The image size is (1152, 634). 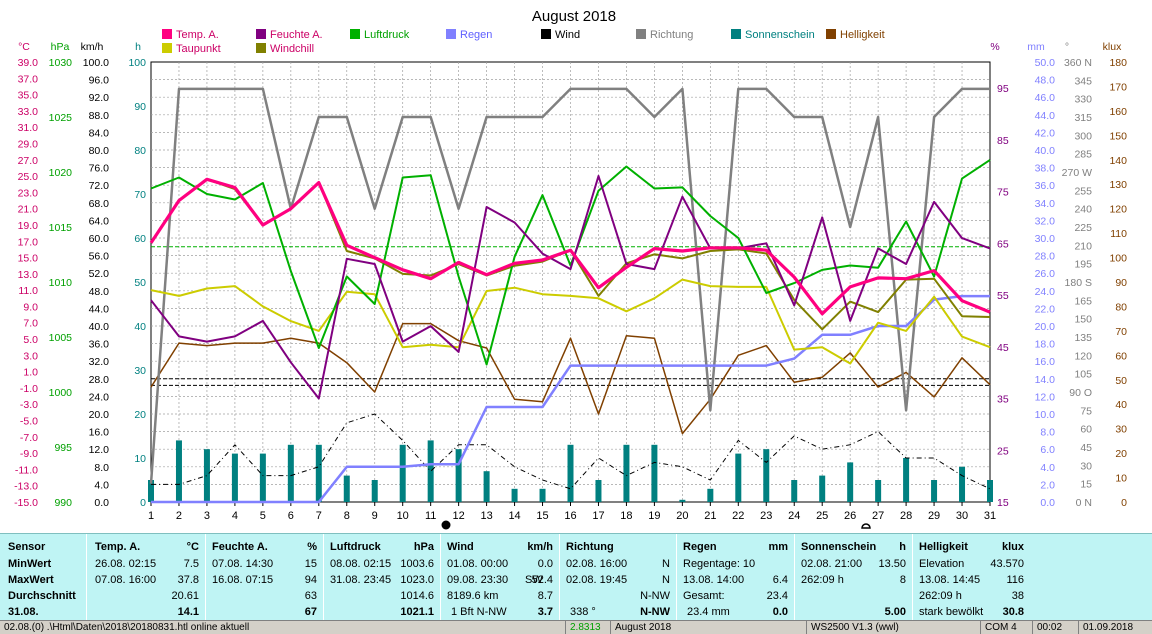 What do you see at coordinates (319, 516) in the screenshot?
I see `x-tick-label: 7` at bounding box center [319, 516].